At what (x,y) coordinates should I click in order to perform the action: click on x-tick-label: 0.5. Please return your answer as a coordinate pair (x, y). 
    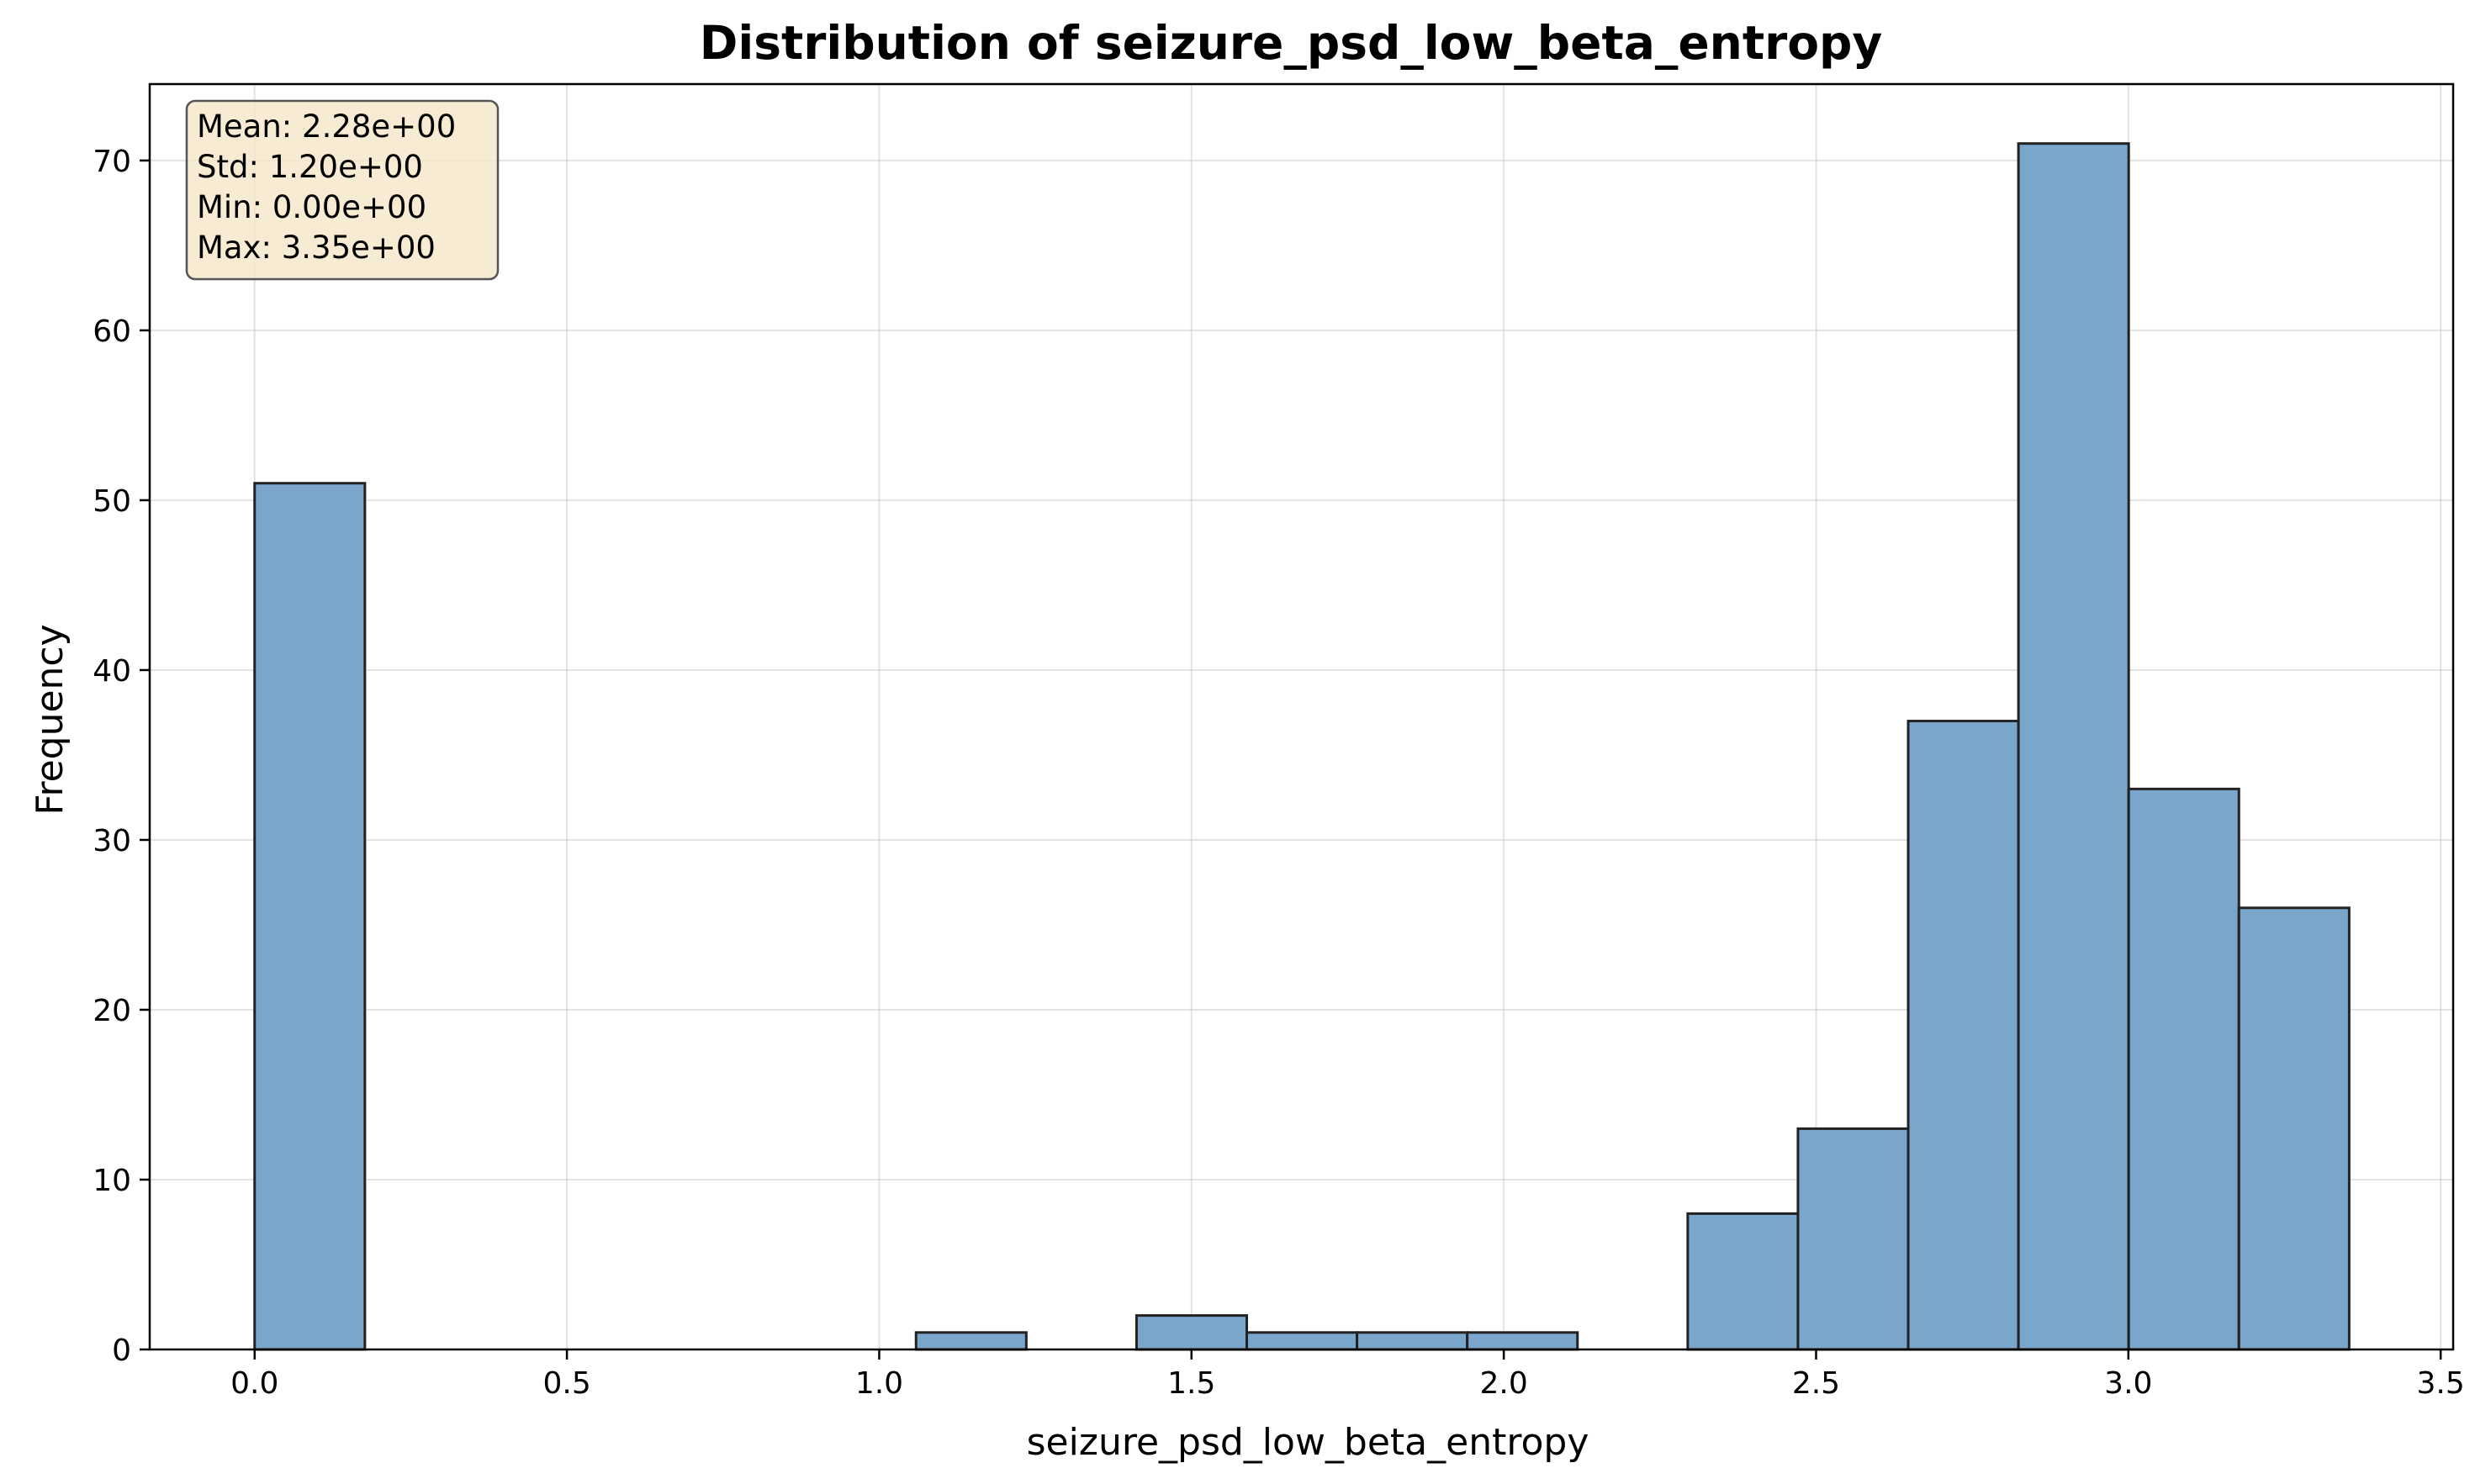
    Looking at the image, I should click on (566, 1383).